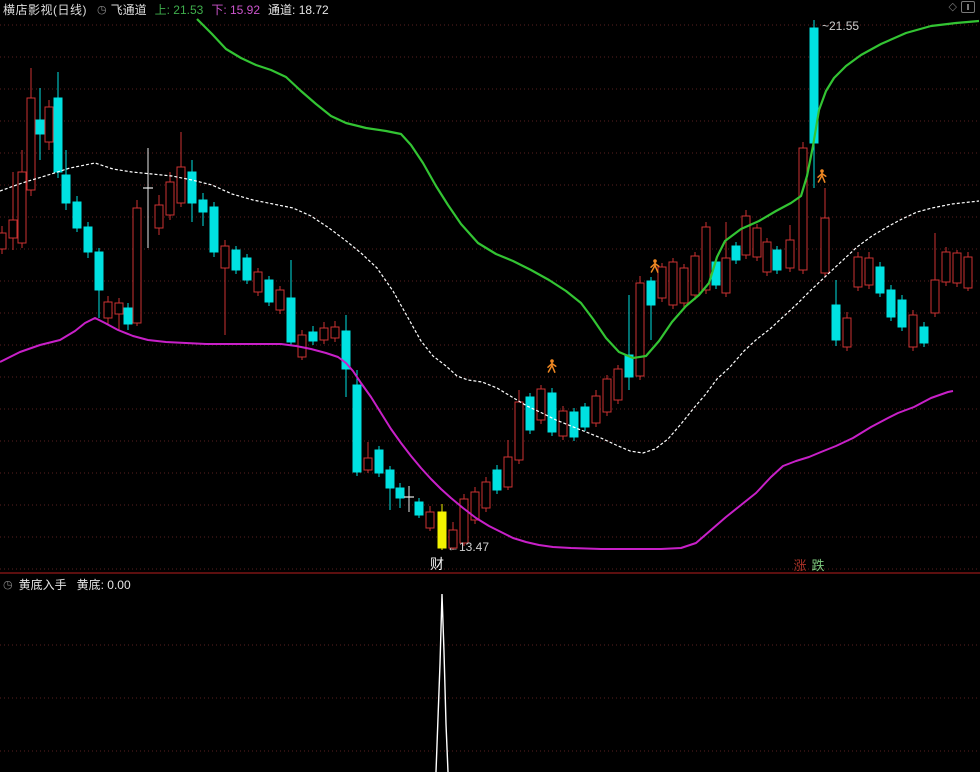 The image size is (980, 772). I want to click on zhang-label: 涨, so click(799, 565).